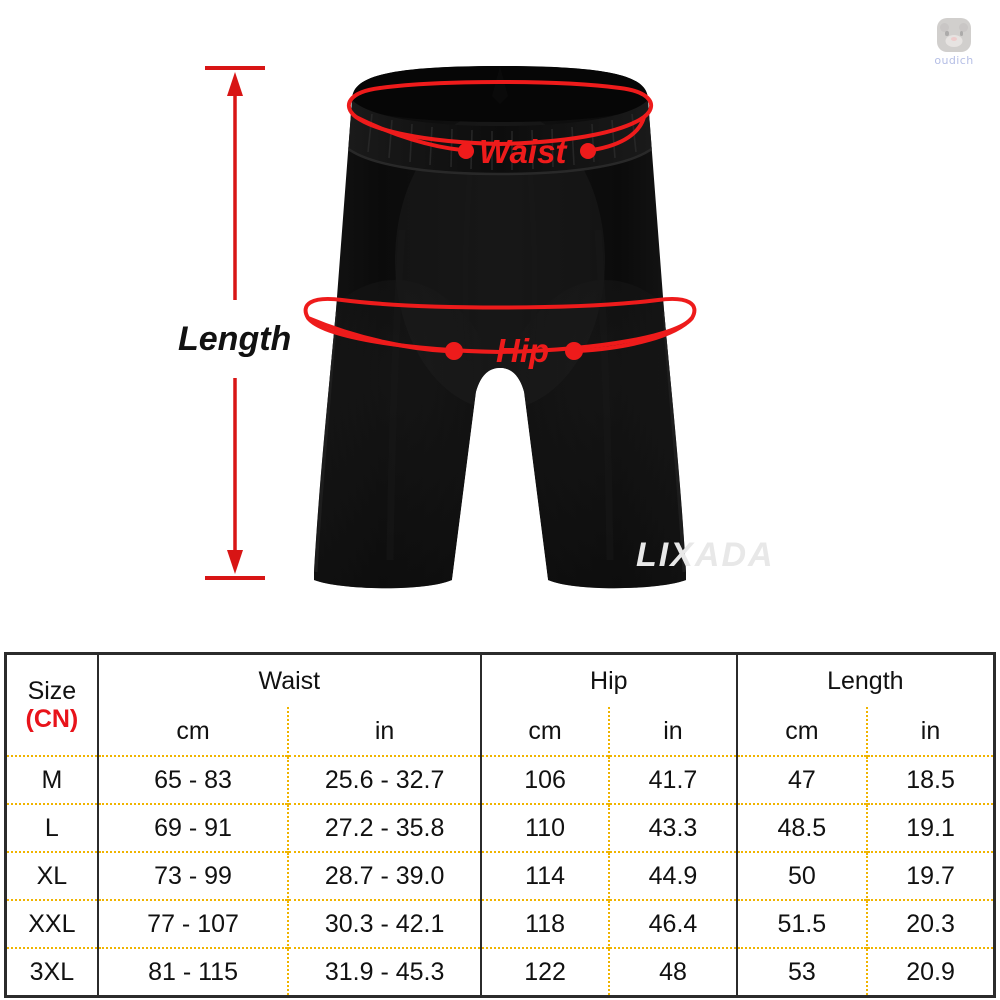 This screenshot has height=1000, width=1000. What do you see at coordinates (672, 972) in the screenshot?
I see `cell-hip-in: 48` at bounding box center [672, 972].